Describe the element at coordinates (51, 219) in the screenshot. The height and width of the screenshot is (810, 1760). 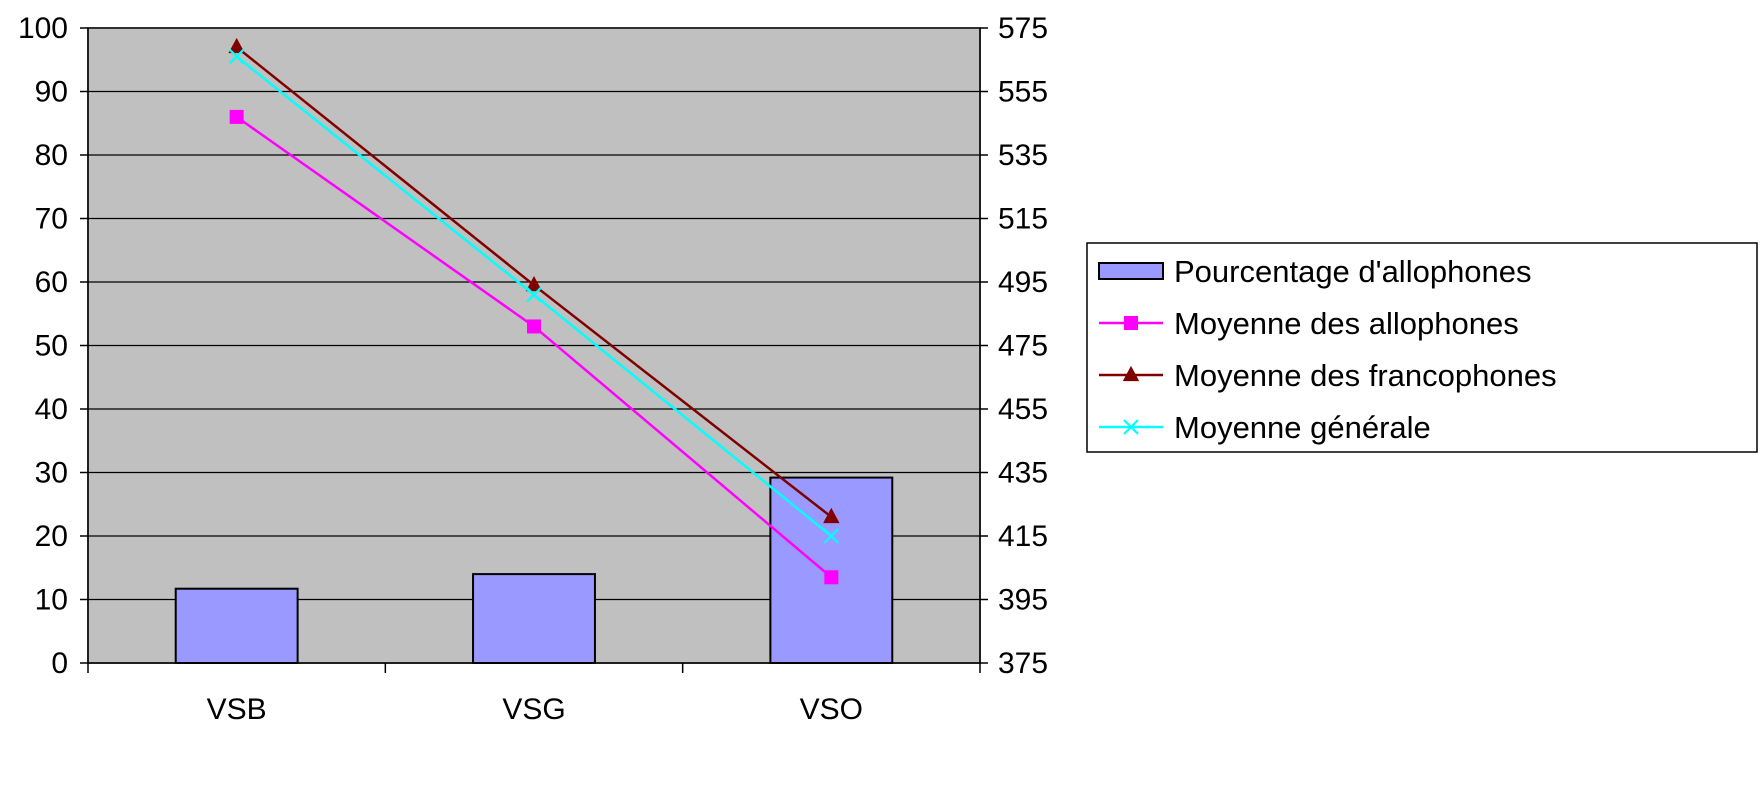
I see `y-tick-label-left: 70` at that location.